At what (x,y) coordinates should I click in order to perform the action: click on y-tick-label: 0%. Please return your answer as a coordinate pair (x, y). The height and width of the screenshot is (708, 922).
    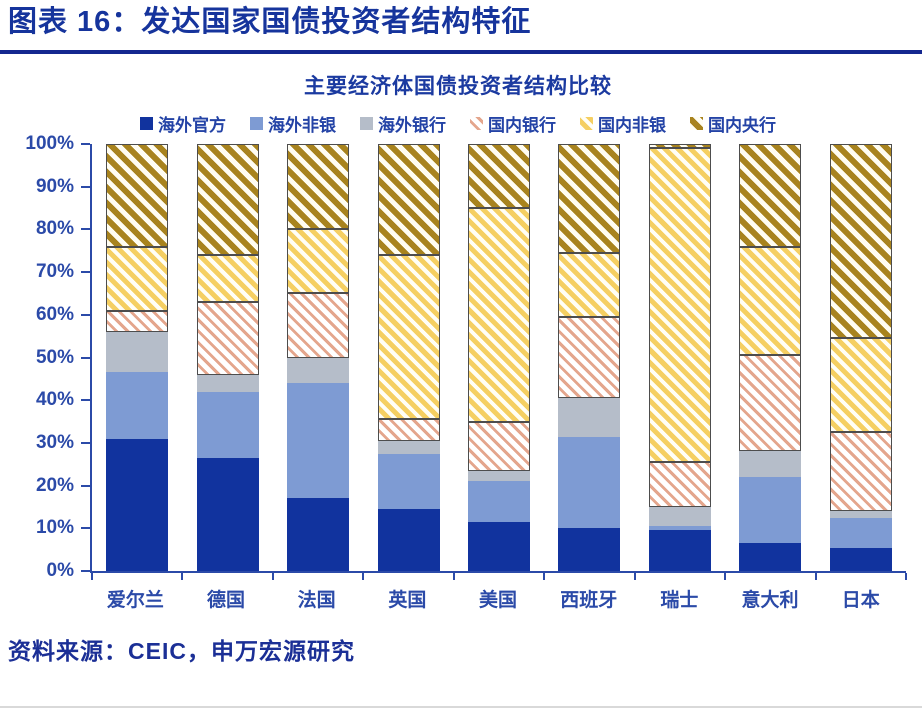
    Looking at the image, I should click on (60, 570).